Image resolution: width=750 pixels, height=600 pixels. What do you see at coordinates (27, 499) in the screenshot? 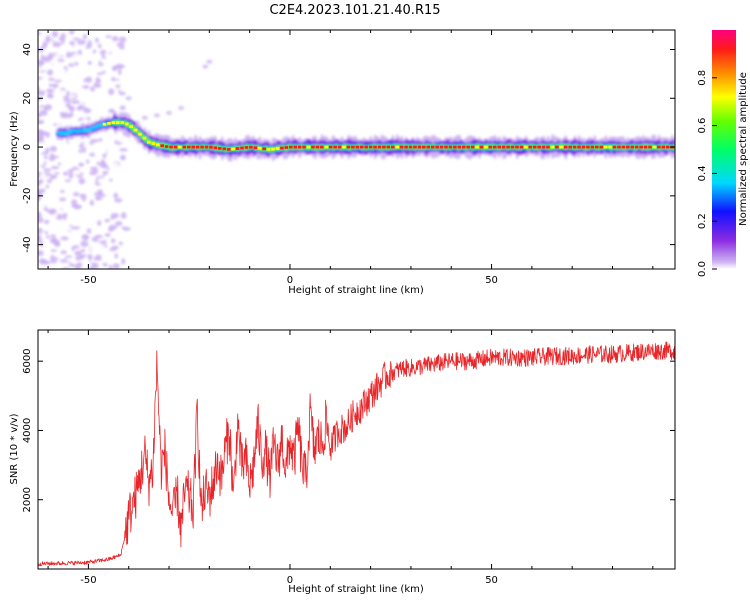
I see `y-tick-label: 2000` at bounding box center [27, 499].